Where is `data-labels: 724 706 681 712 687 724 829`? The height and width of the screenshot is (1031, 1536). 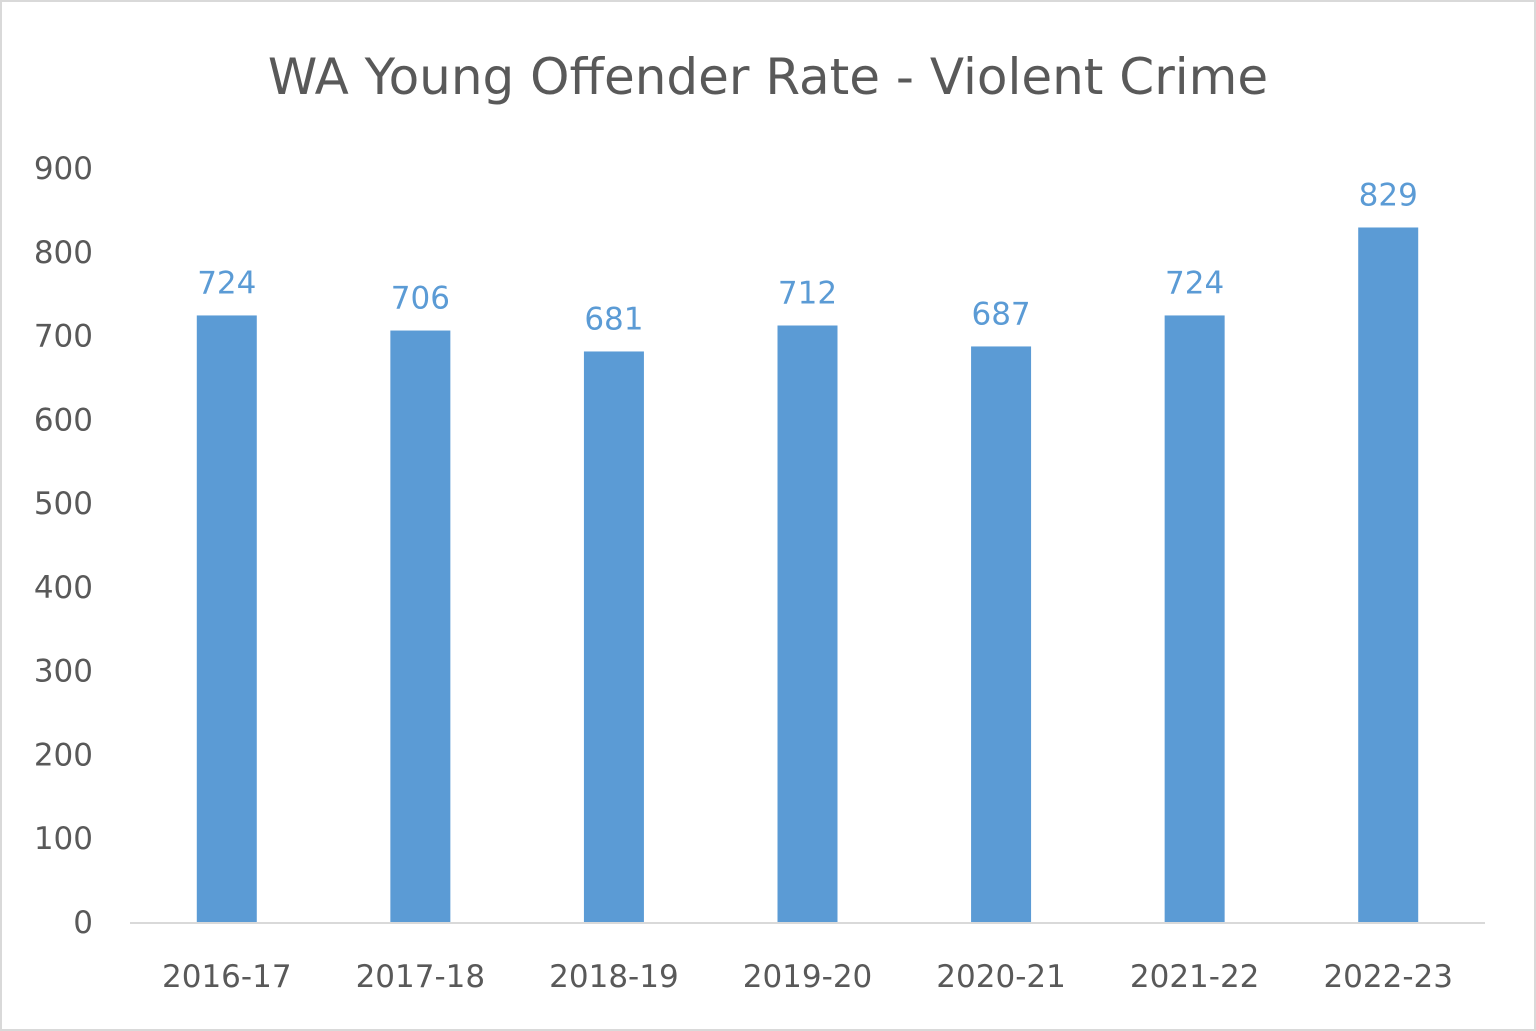
data-labels: 724 706 681 712 687 724 829 is located at coordinates (807, 257).